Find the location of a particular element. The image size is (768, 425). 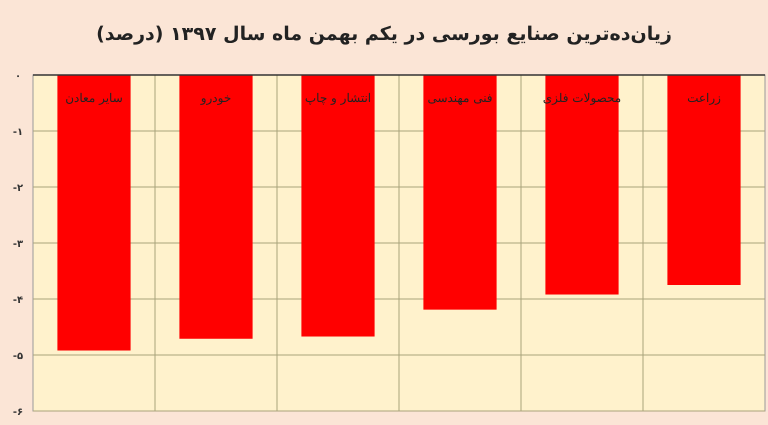

y-tick-label: -۲ is located at coordinates (18, 188).